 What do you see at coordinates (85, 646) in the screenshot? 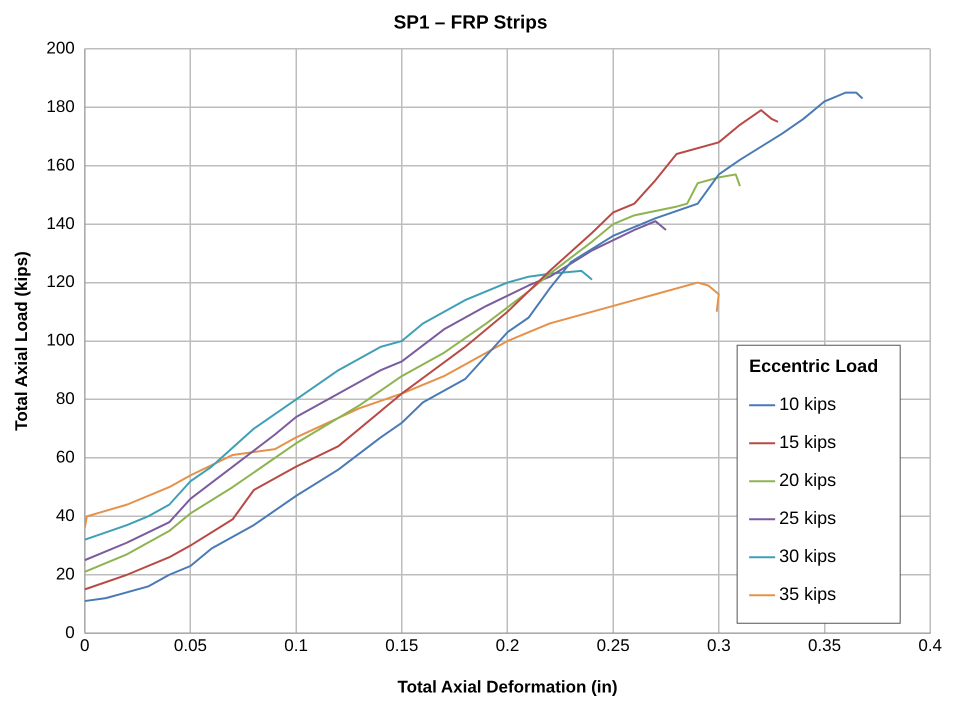
I see `x-tick-label: 0` at bounding box center [85, 646].